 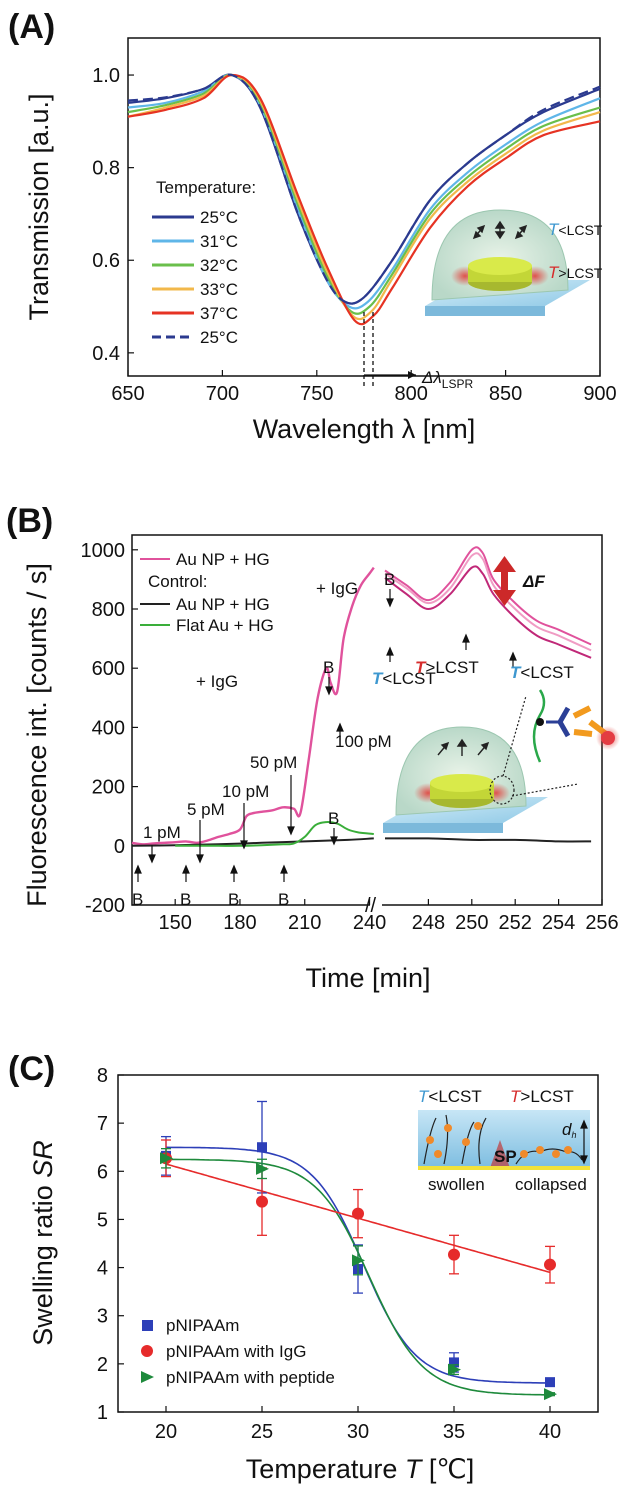 I want to click on panel-c-xlabel: Temperature T [℃], so click(x=360, y=1469).